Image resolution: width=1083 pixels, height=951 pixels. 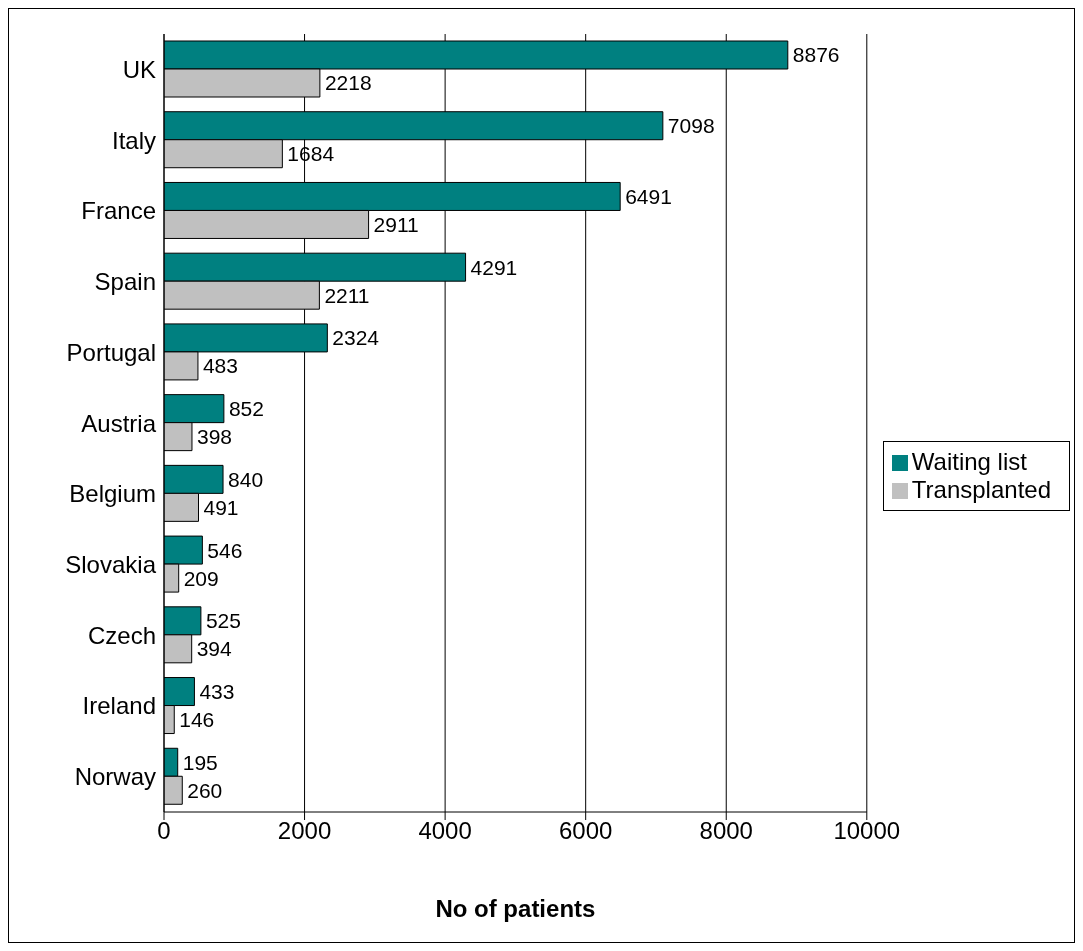 What do you see at coordinates (445, 831) in the screenshot?
I see `x-tick-label: 4000` at bounding box center [445, 831].